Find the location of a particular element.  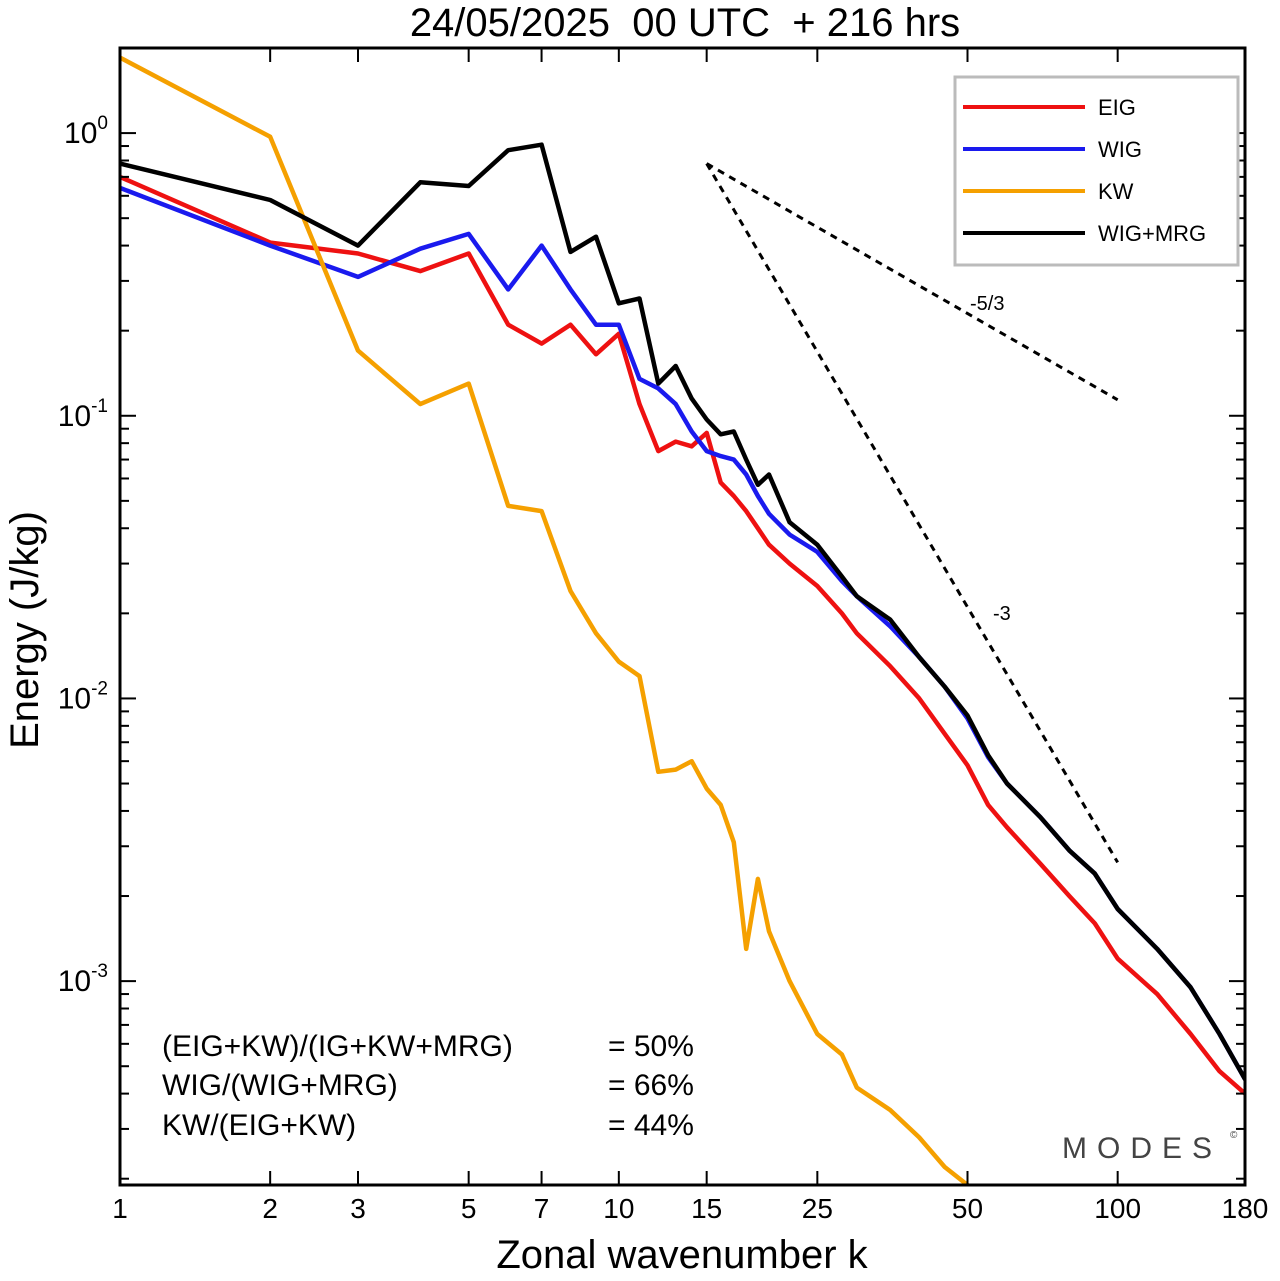

stat-value-3: = 44% is located at coordinates (651, 1125).